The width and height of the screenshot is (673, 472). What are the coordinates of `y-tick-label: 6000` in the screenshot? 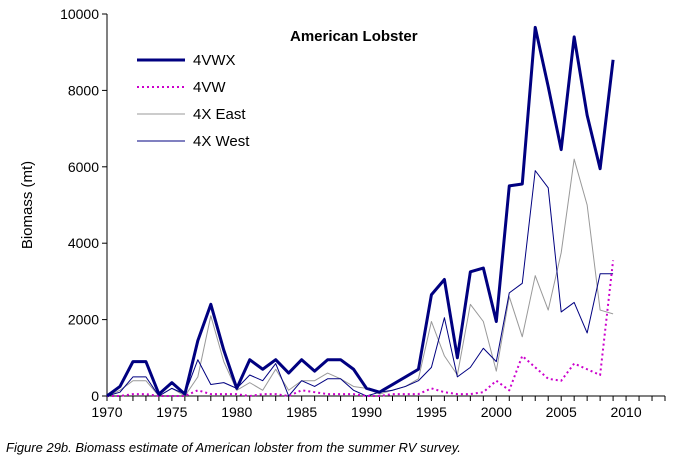 It's located at (83, 167).